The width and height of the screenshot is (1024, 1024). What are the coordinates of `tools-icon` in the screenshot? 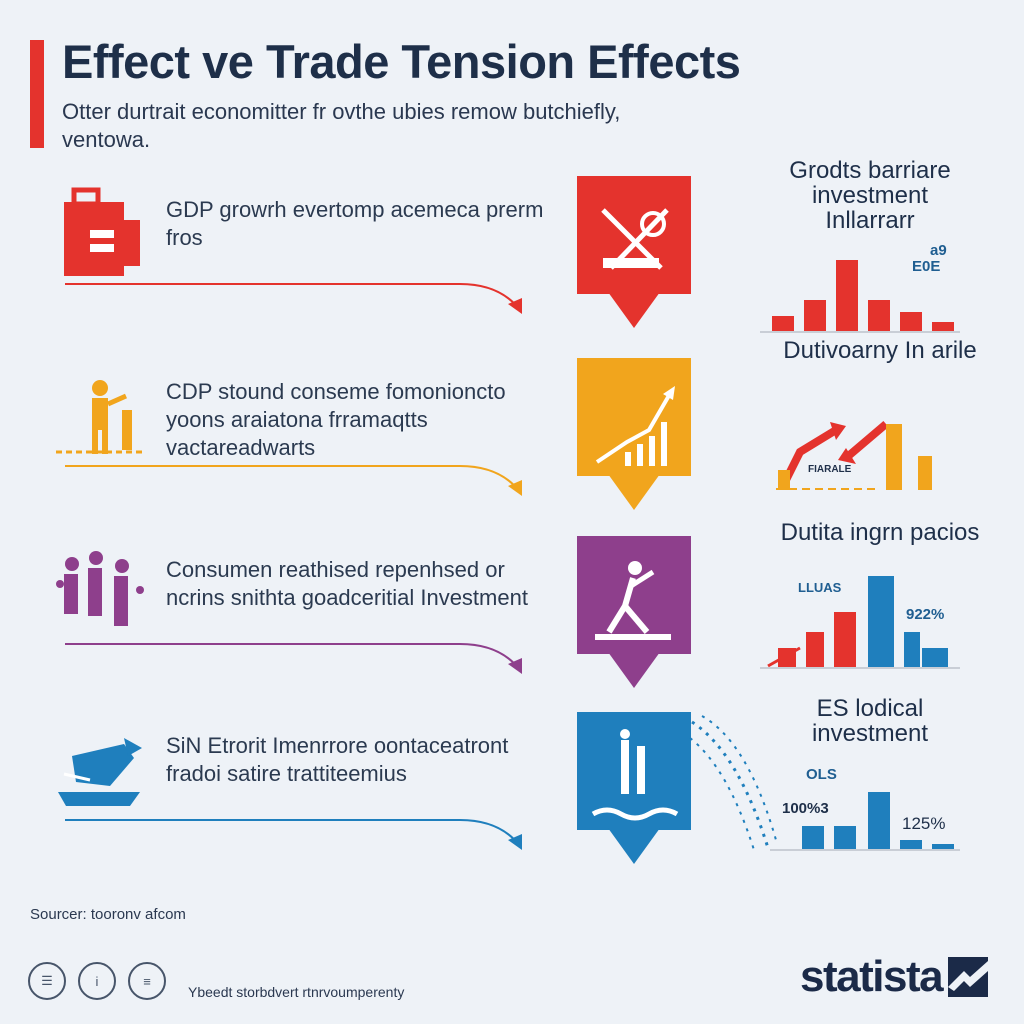 It's located at (635, 239).